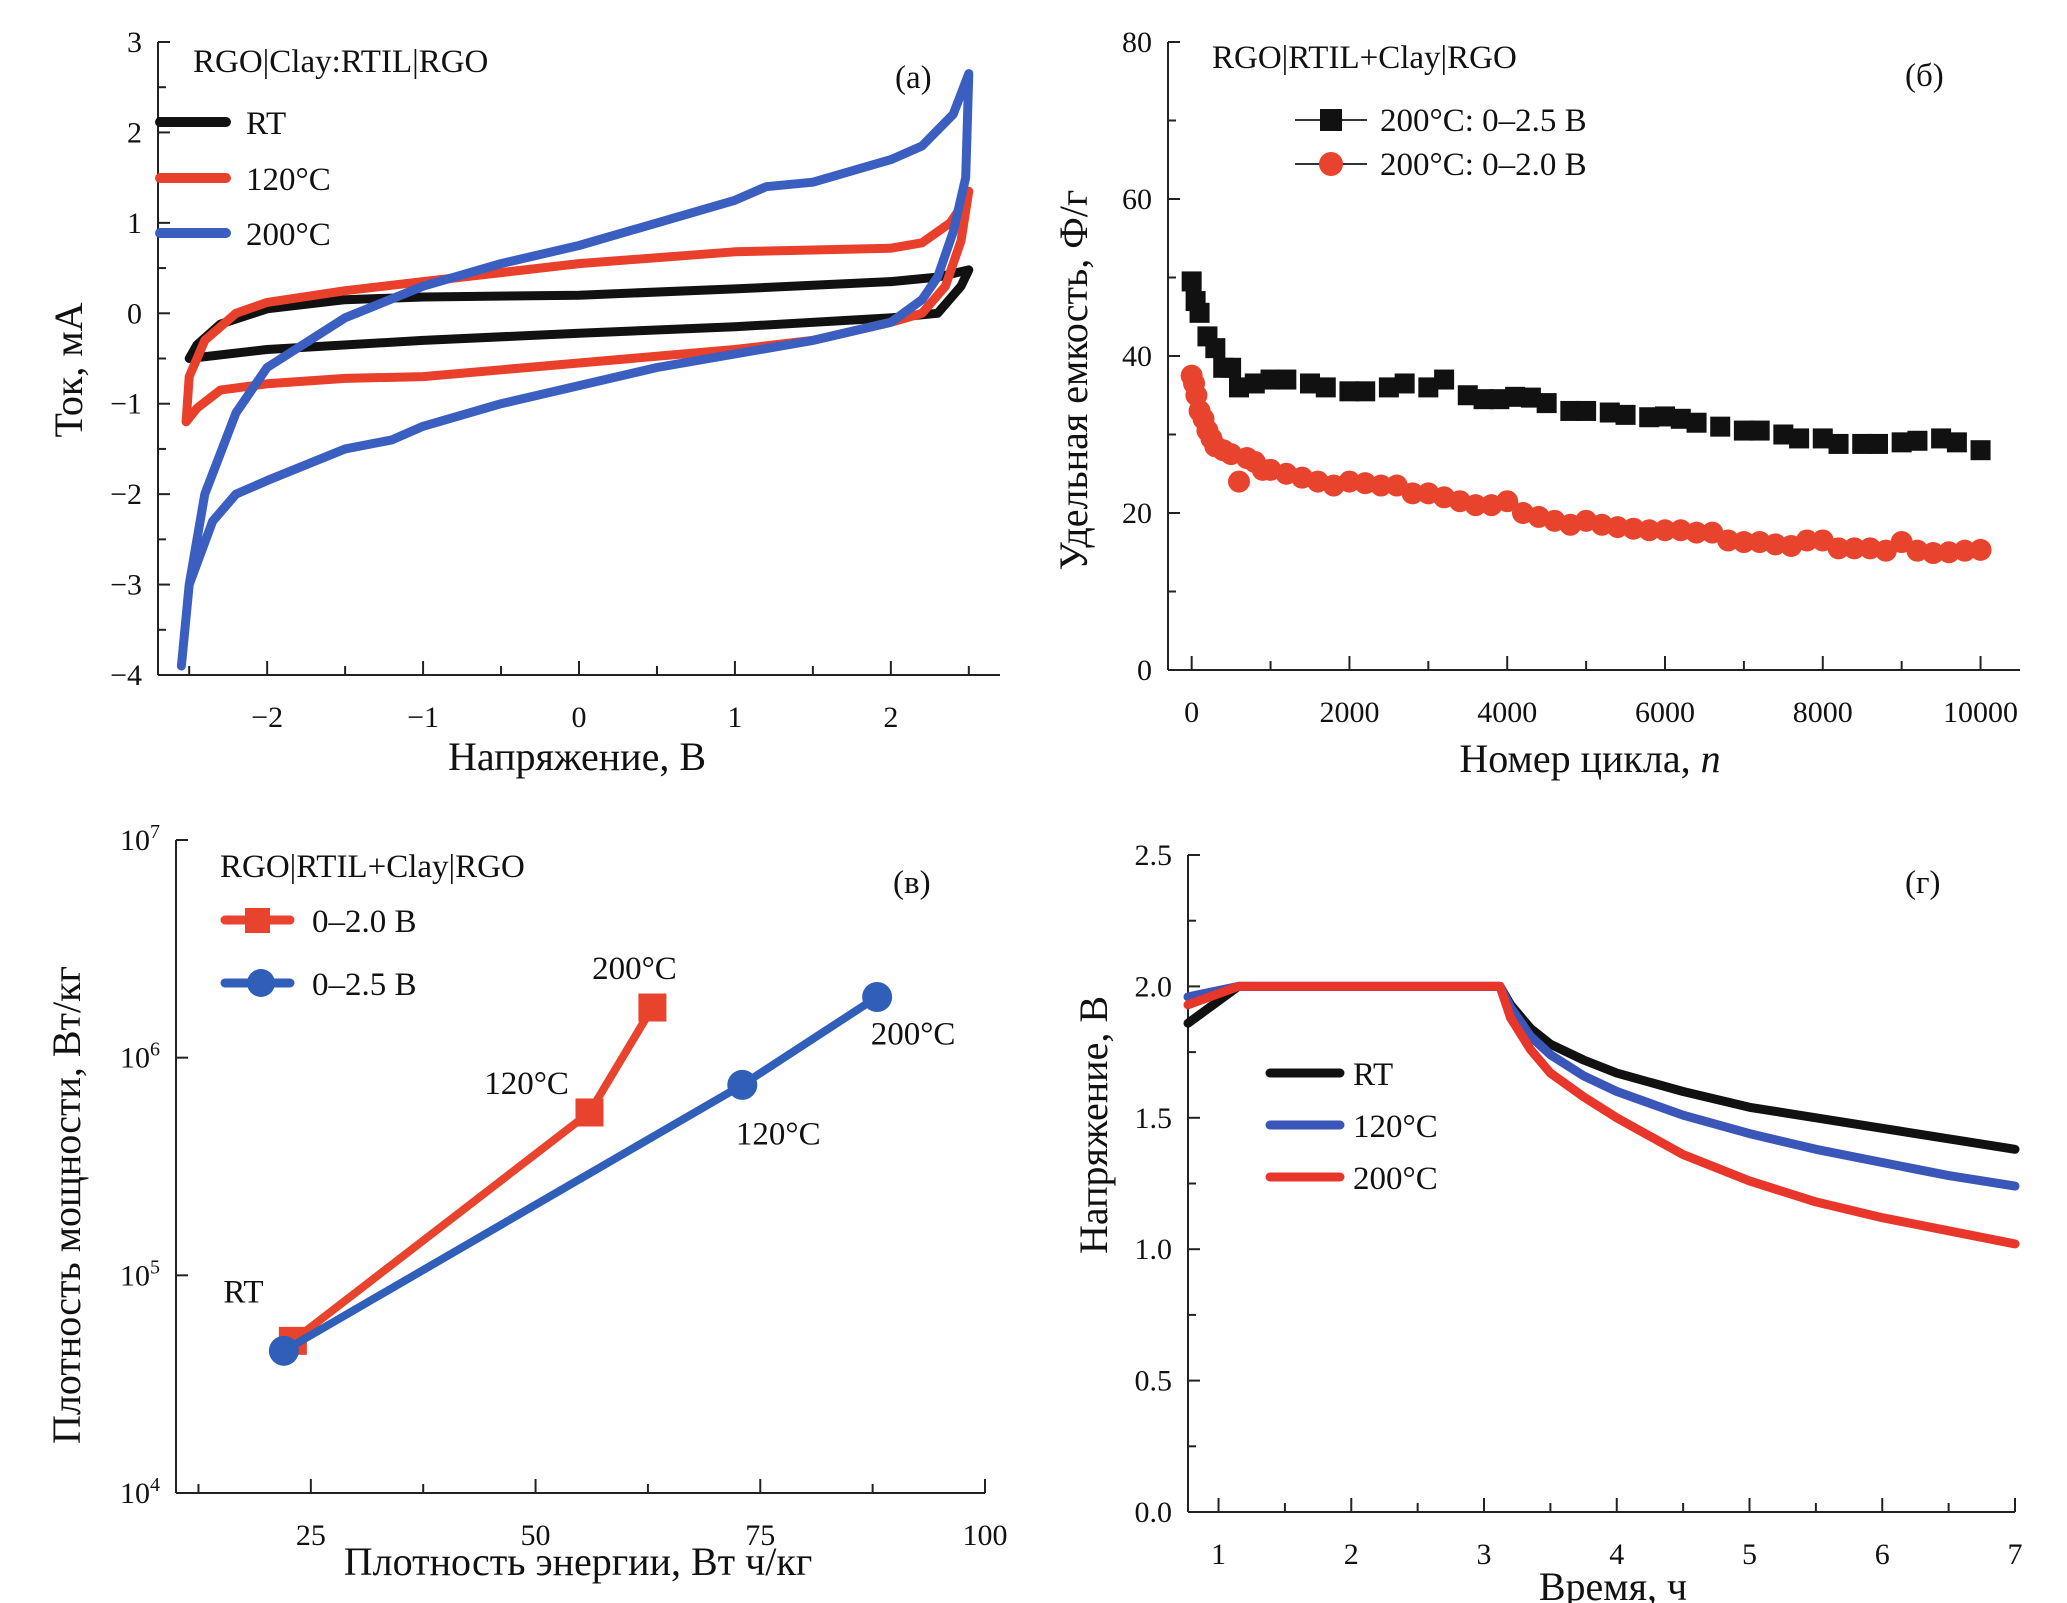 The height and width of the screenshot is (1603, 2067). What do you see at coordinates (1823, 712) in the screenshot?
I see `x-tick-label: 8000` at bounding box center [1823, 712].